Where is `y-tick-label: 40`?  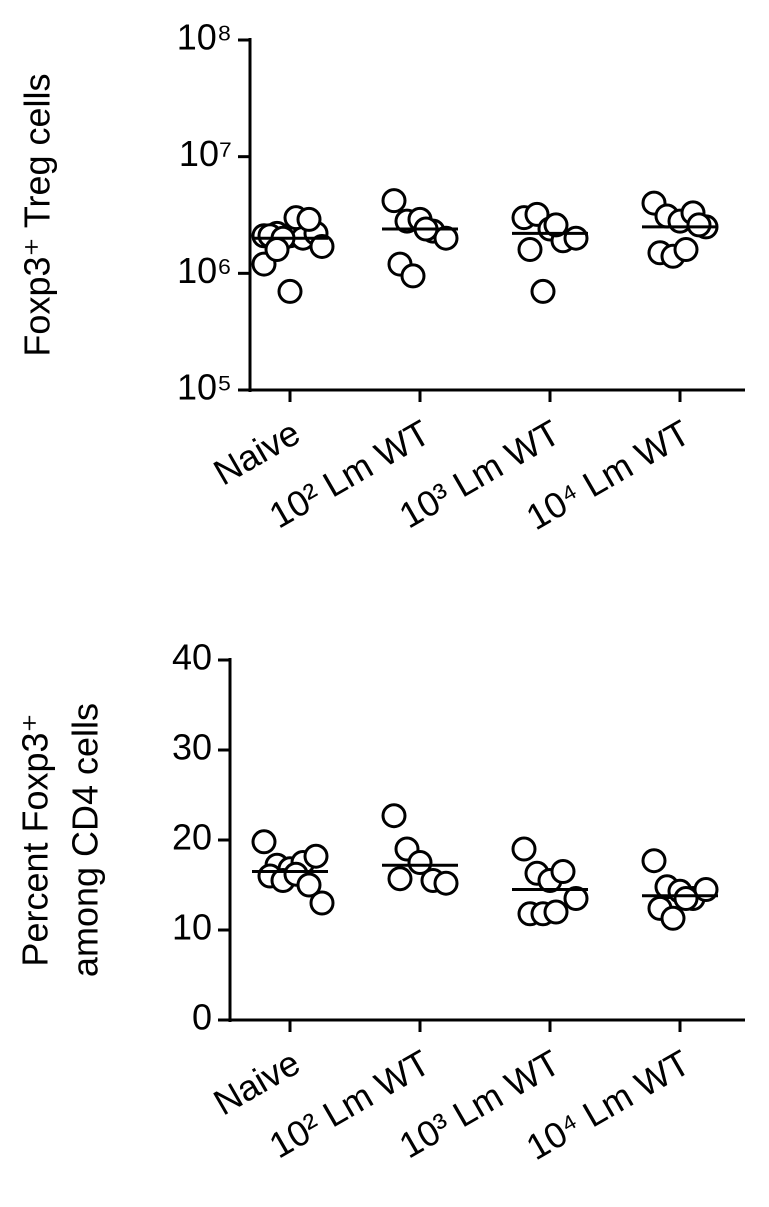 y-tick-label: 40 is located at coordinates (192, 657).